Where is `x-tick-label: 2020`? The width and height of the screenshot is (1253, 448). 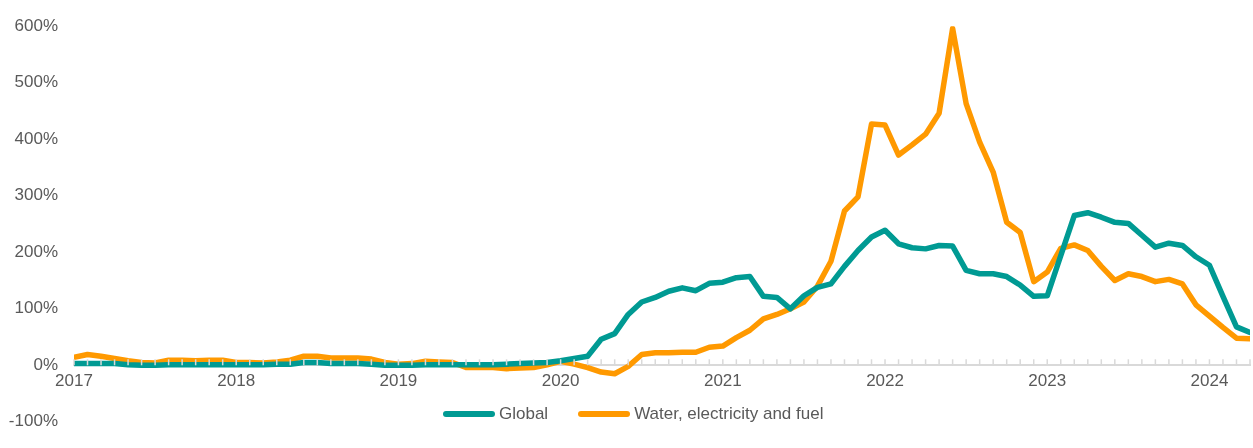
x-tick-label: 2020 is located at coordinates (560, 381).